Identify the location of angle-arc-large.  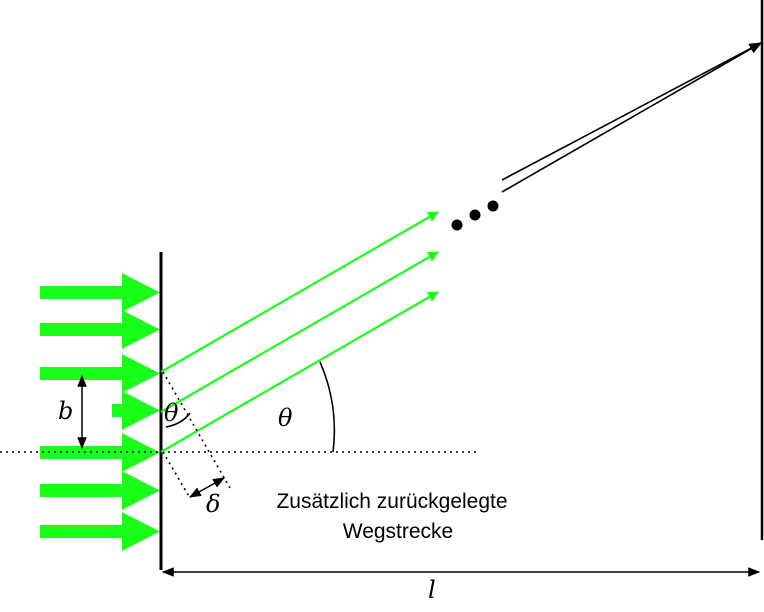
(327, 407).